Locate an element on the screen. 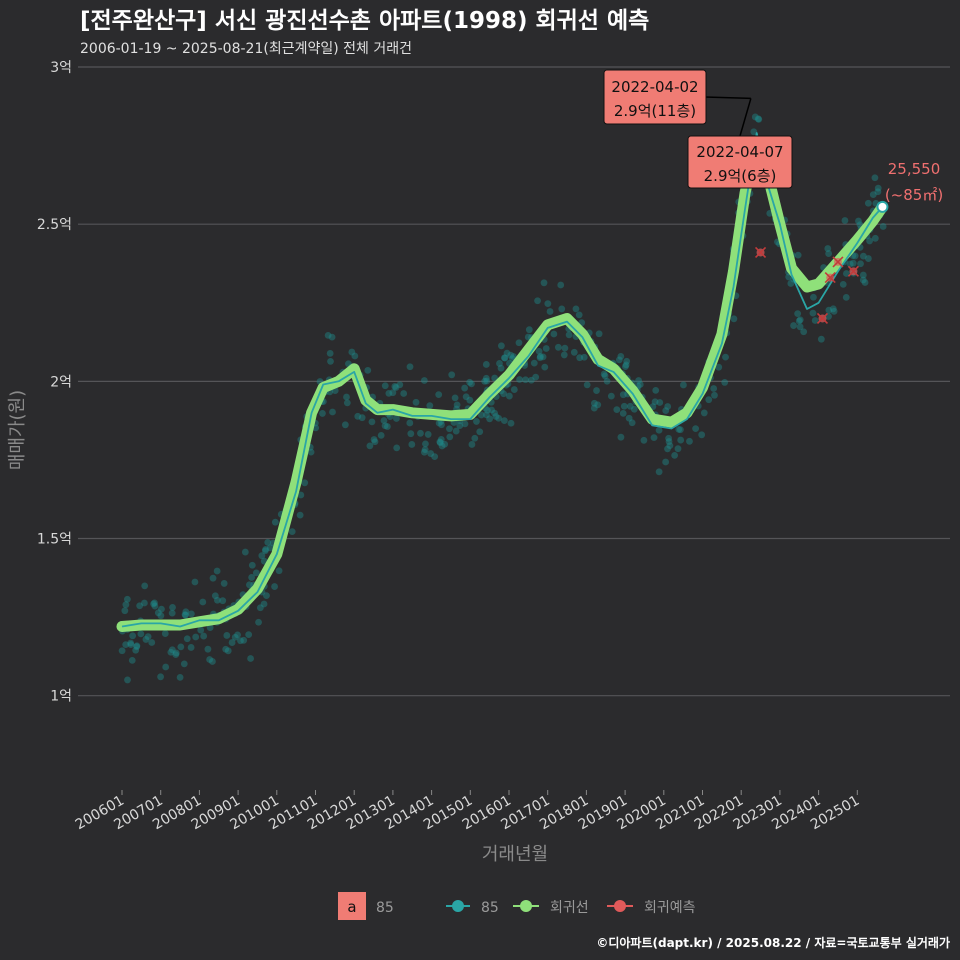 The width and height of the screenshot is (960, 960). y-axis-title: 매매가(원) is located at coordinates (17, 430).